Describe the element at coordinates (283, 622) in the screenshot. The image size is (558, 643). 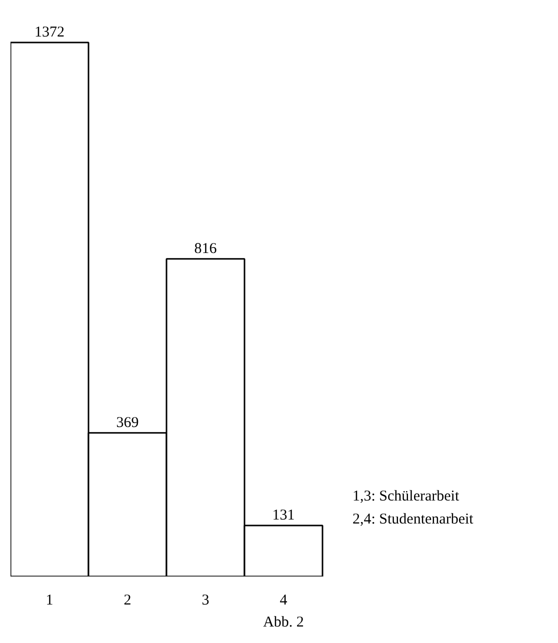
I see `caption: Abb. 2` at that location.